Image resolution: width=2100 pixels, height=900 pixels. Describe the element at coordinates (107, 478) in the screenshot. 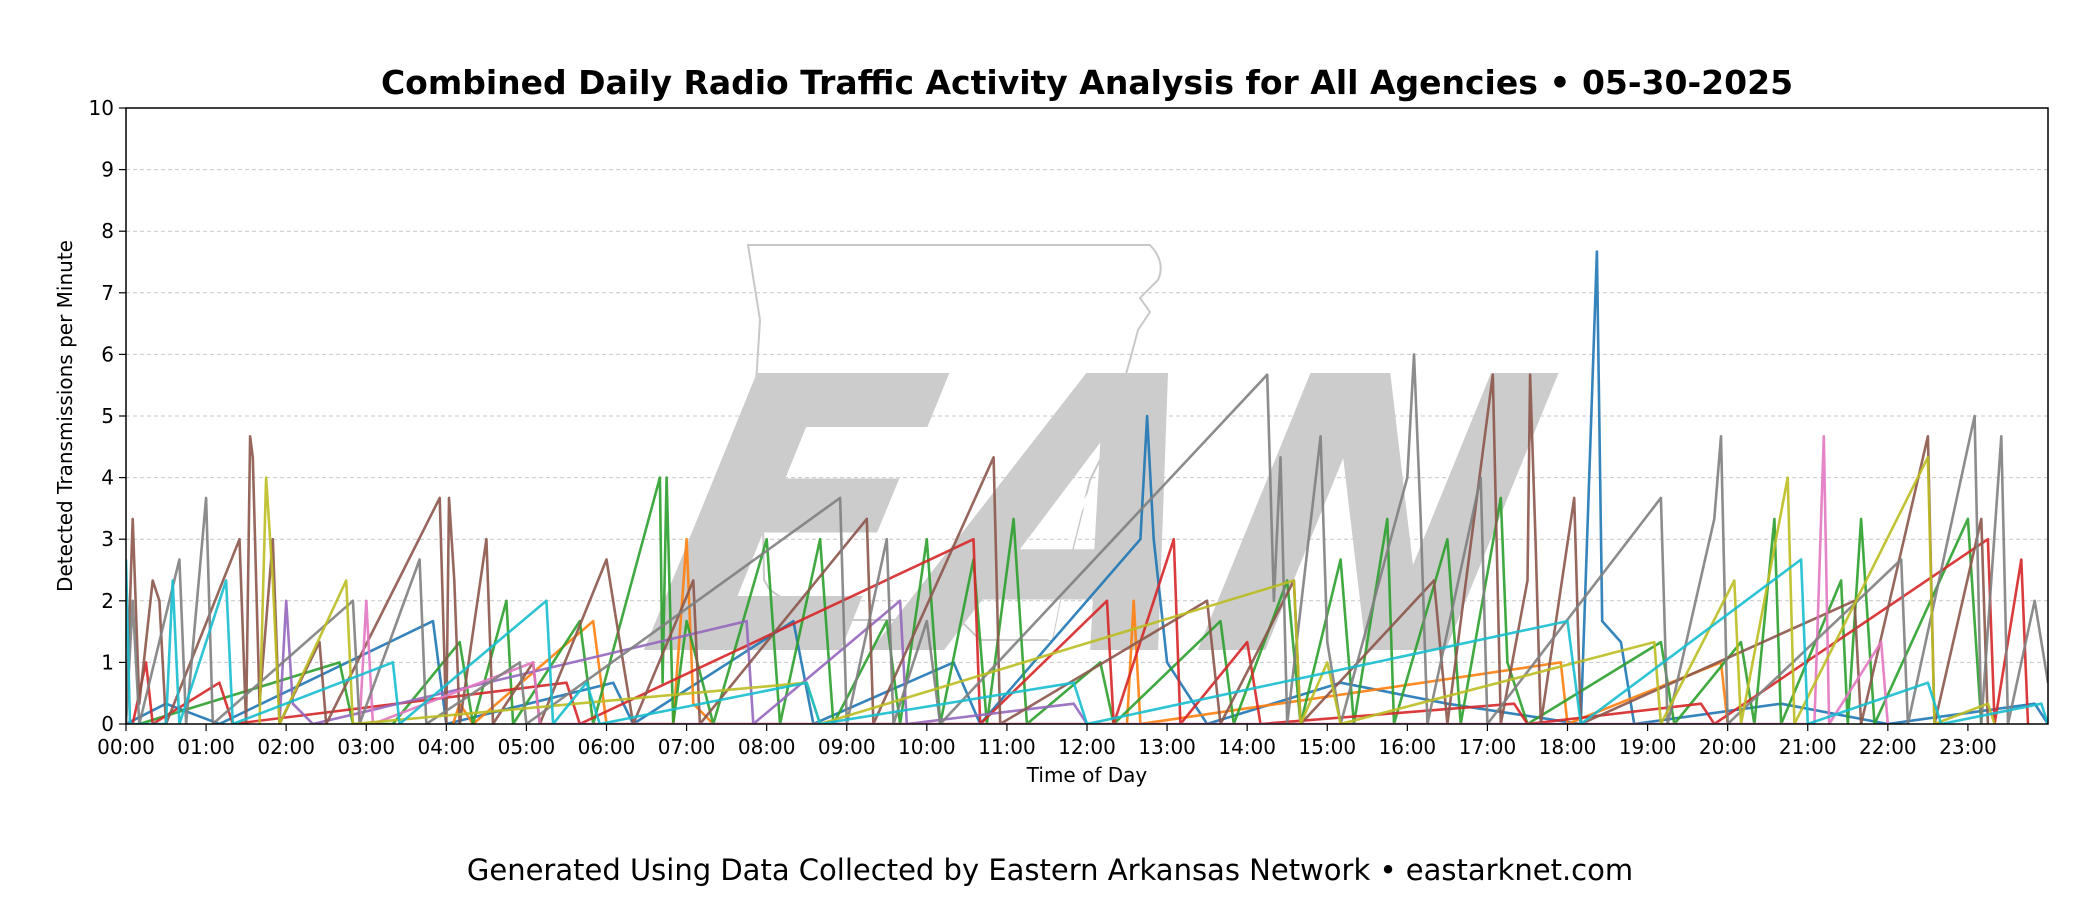

I see `y-tick-label: 4` at that location.